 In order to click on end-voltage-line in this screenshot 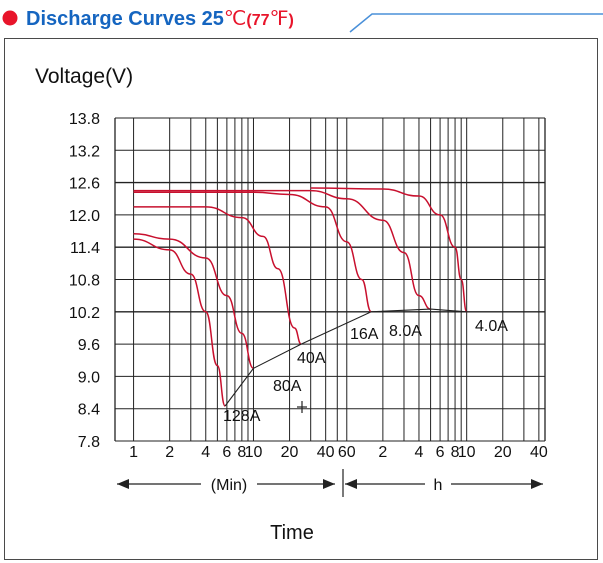, I will do `click(345, 357)`.